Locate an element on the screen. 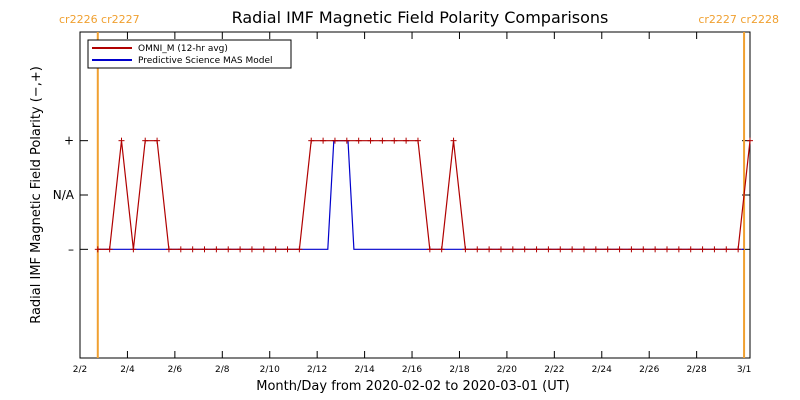 The width and height of the screenshot is (800, 400). y-axis-title: Radial IMF Magnetic Field Polarity (−,+) is located at coordinates (36, 195).